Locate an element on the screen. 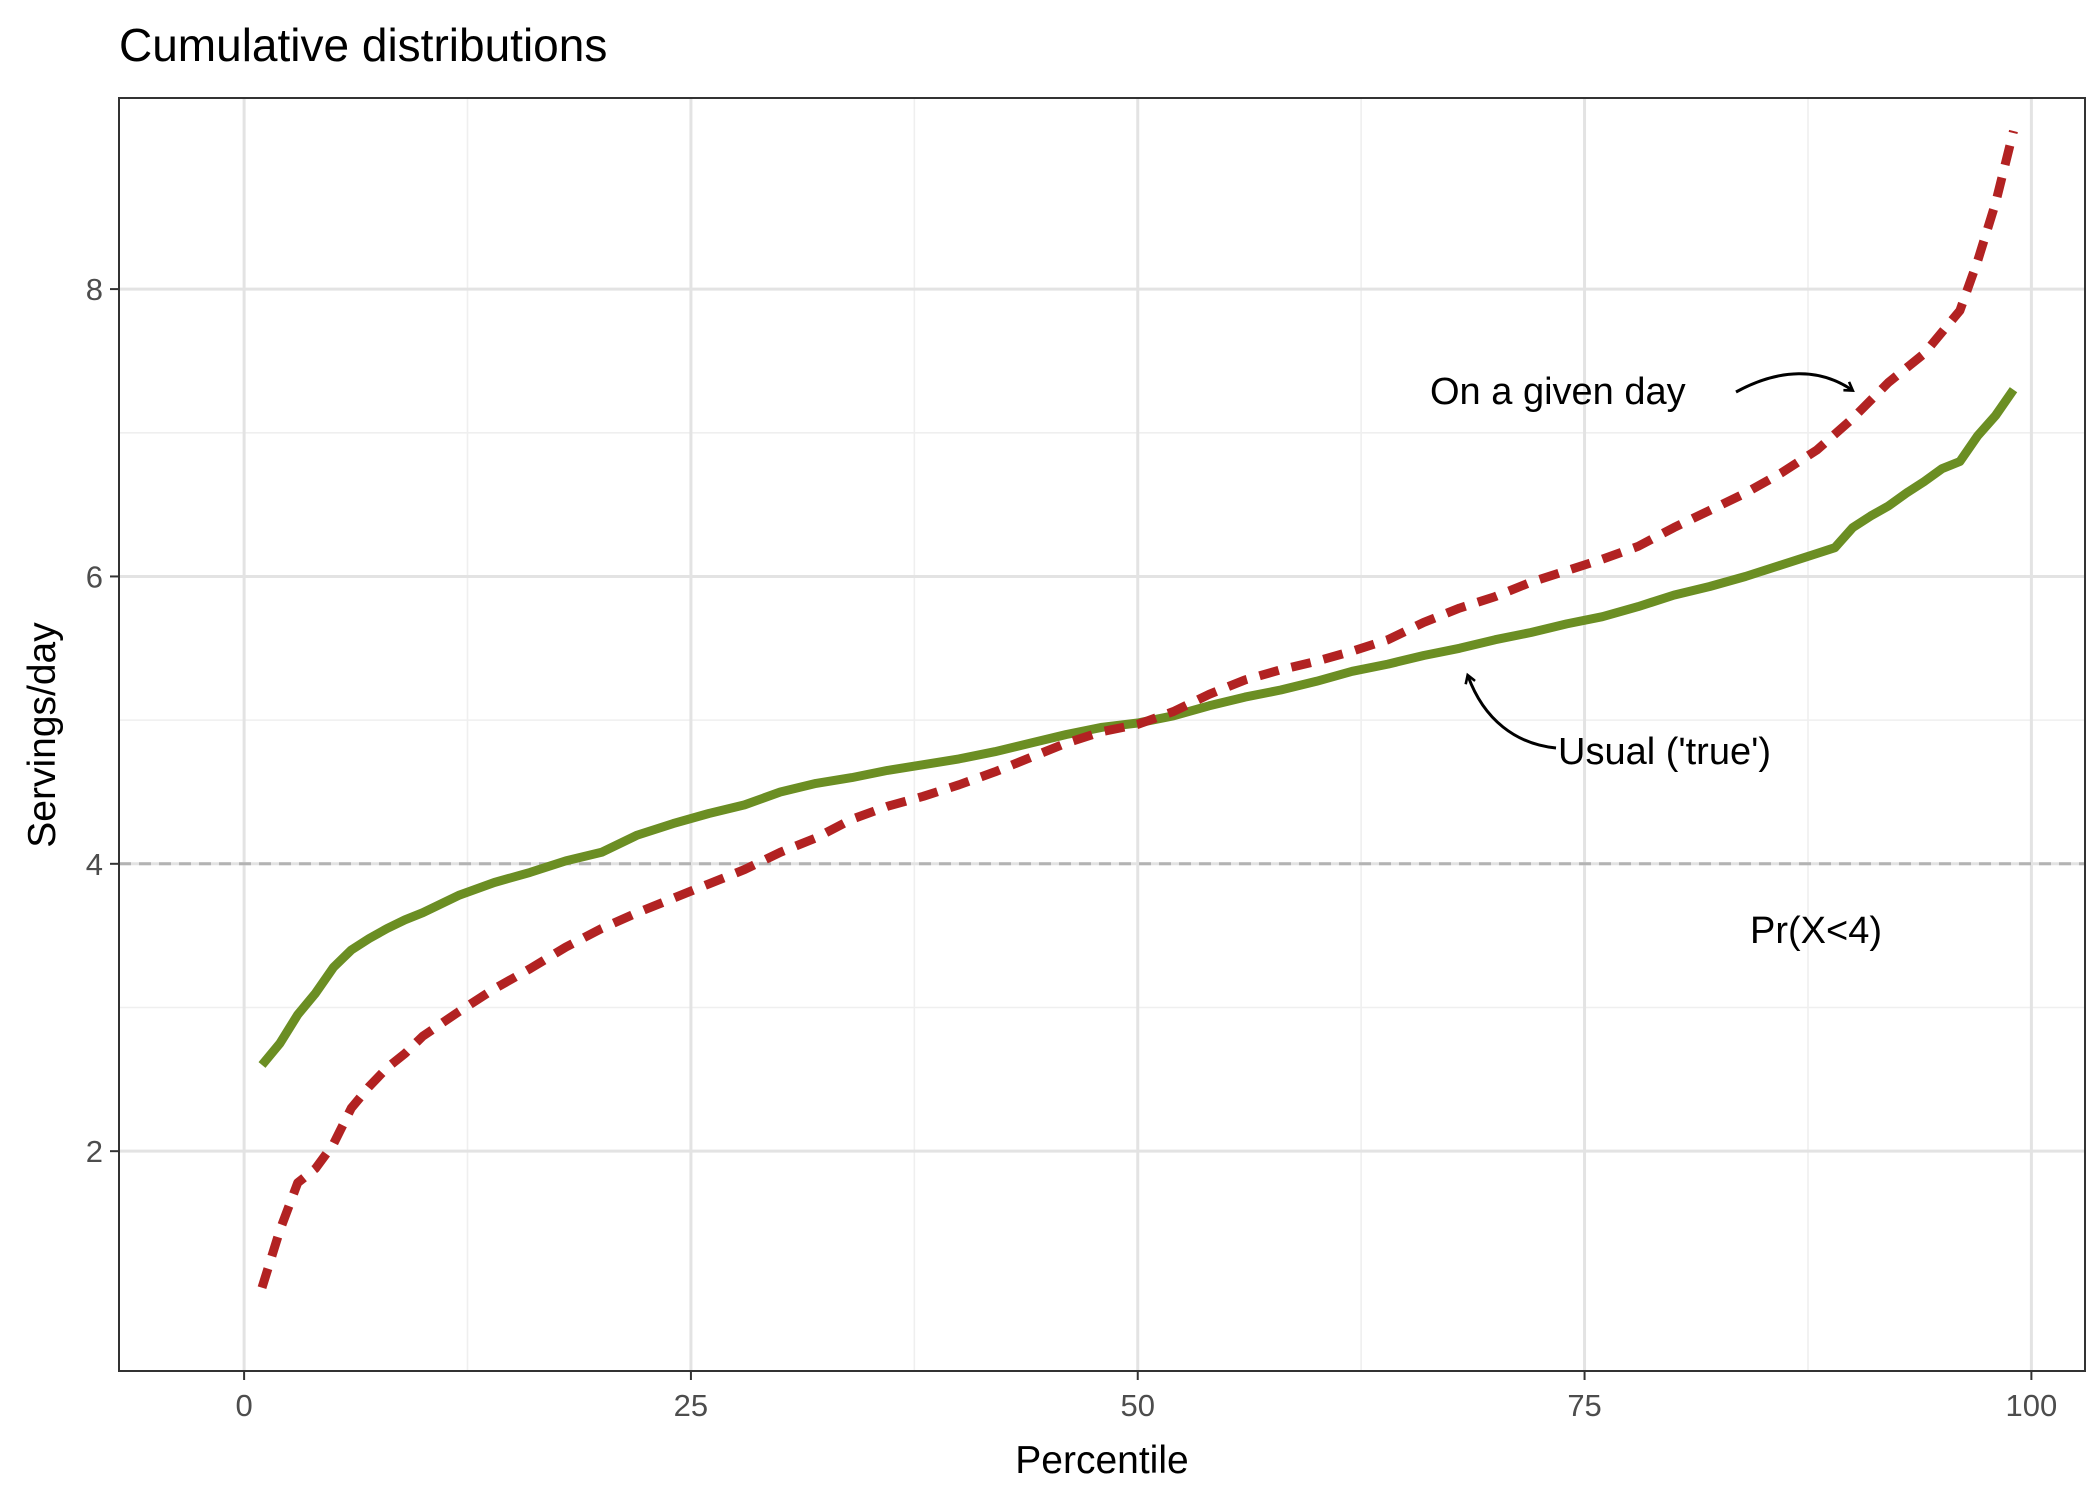 This screenshot has width=2100, height=1500. y-tick-label: 2 is located at coordinates (94, 1151).